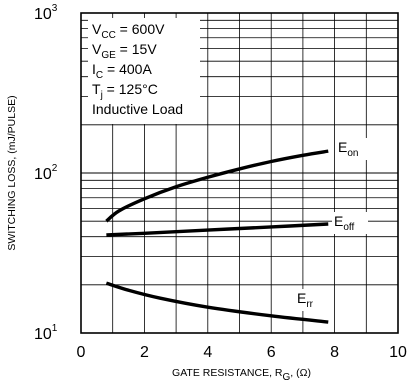 This screenshot has height=386, width=411. I want to click on condition-line: Inductive Load, so click(137, 109).